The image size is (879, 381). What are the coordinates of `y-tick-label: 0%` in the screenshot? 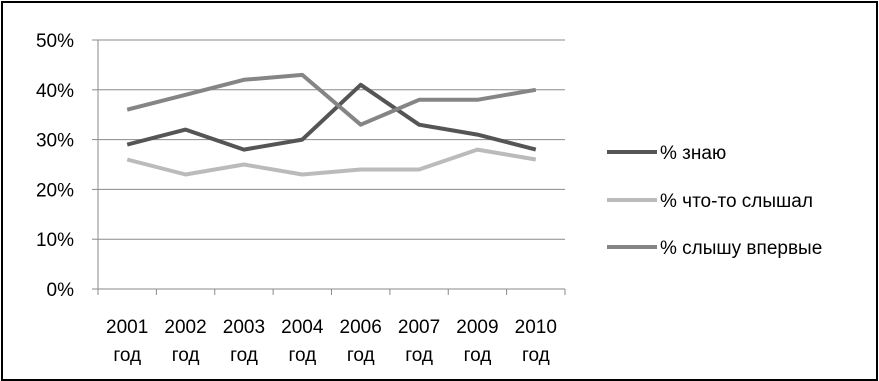 It's located at (61, 290).